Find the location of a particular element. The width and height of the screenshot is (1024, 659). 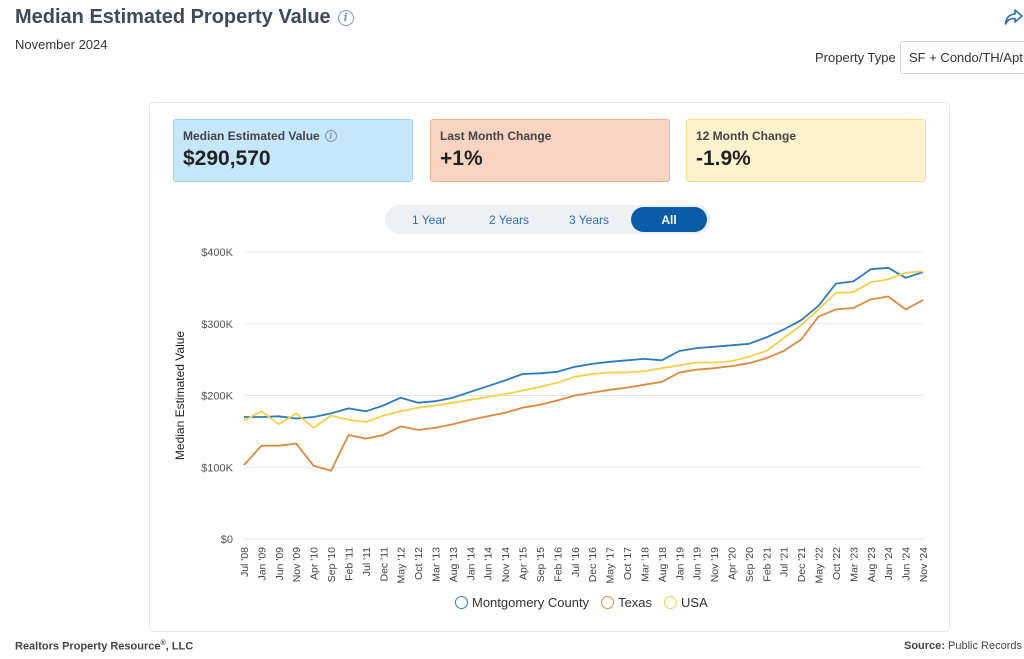

source-label: Source: is located at coordinates (924, 646).